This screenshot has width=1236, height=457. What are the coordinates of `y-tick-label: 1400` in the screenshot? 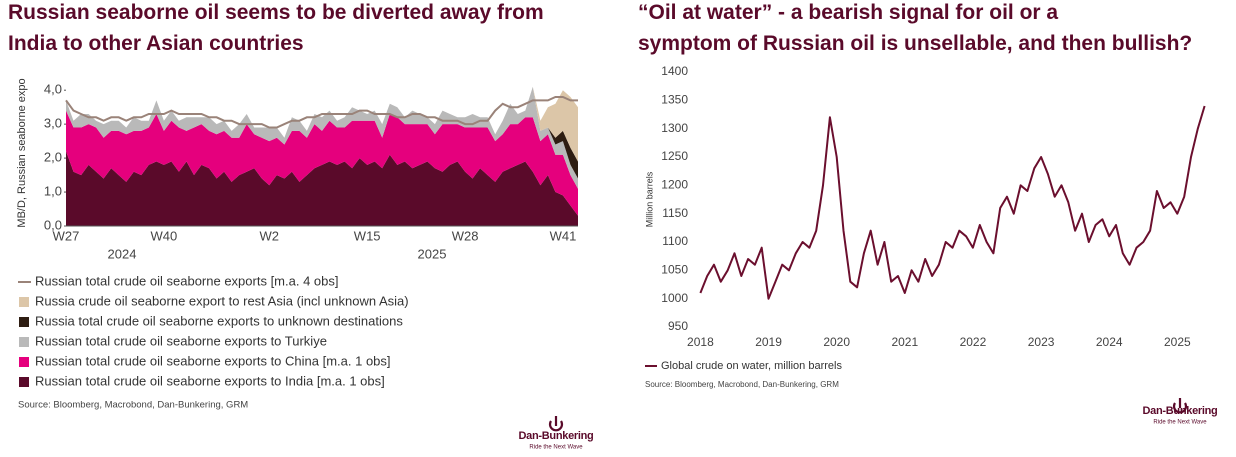 It's located at (674, 71).